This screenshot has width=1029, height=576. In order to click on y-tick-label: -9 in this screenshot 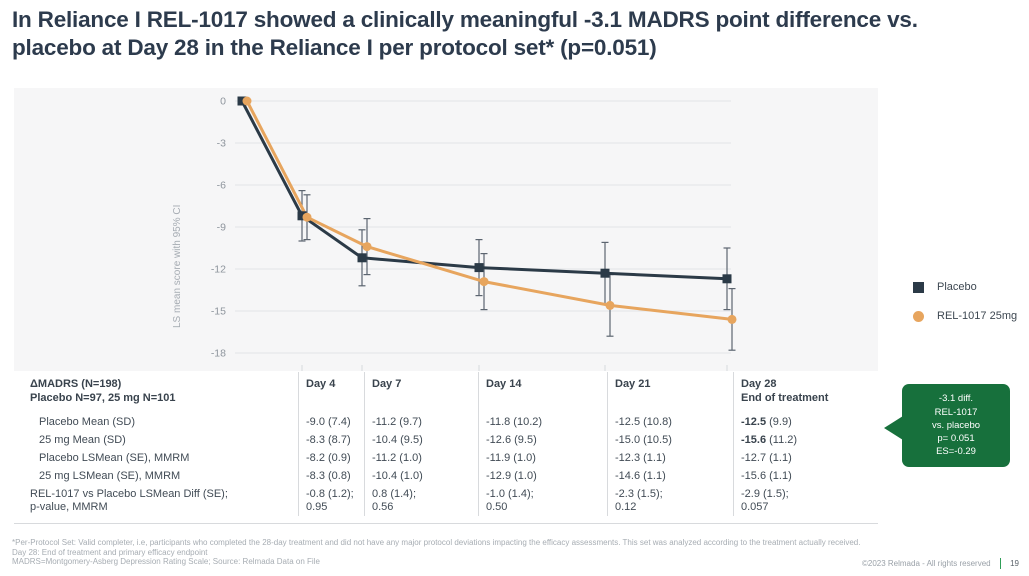, I will do `click(221, 228)`.